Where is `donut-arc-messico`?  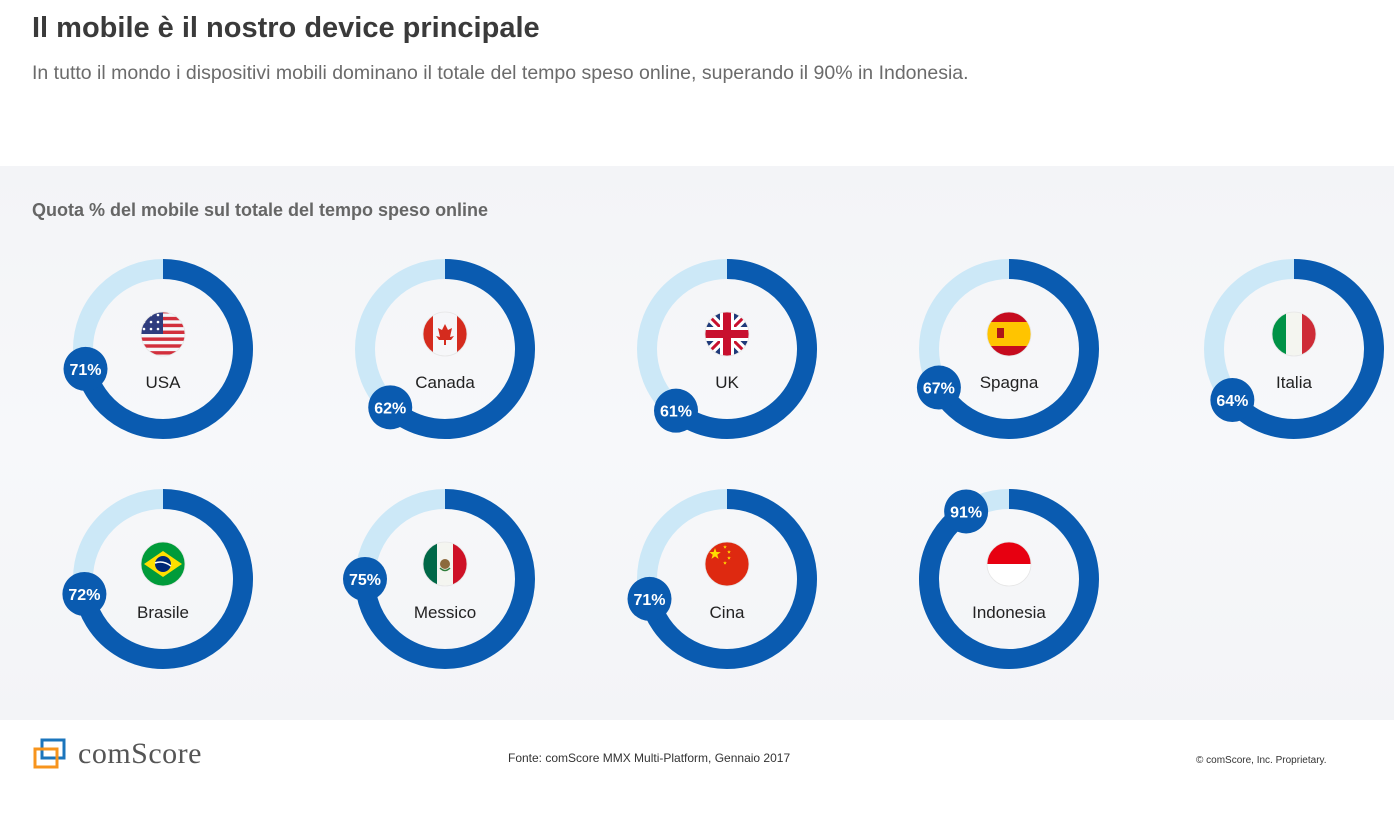
donut-arc-messico is located at coordinates (445, 579).